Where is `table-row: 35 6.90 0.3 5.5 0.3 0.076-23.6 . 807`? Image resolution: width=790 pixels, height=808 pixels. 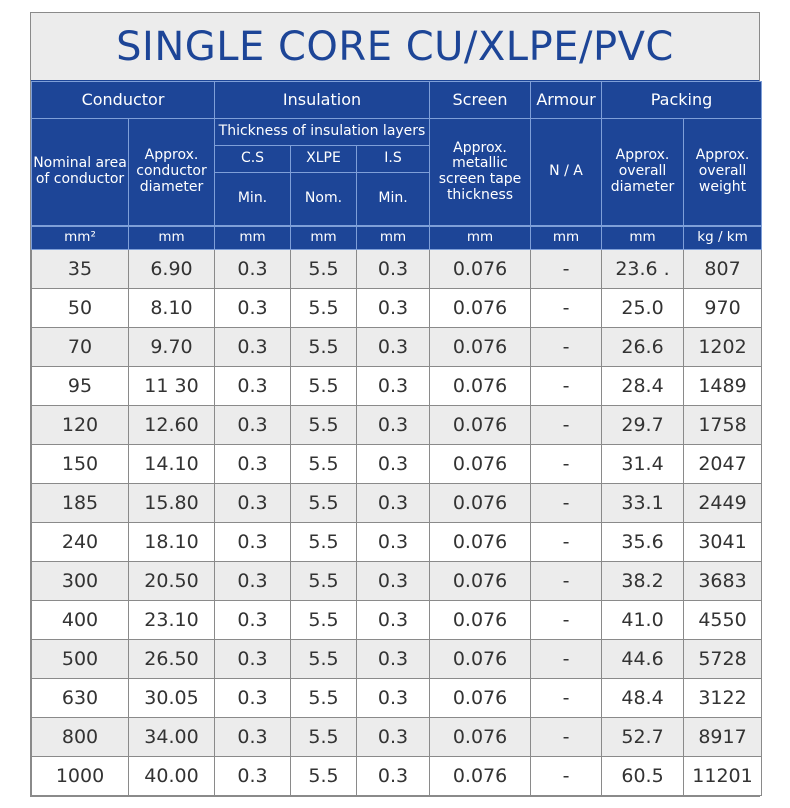 table-row: 35 6.90 0.3 5.5 0.3 0.076-23.6 . 807 is located at coordinates (397, 269).